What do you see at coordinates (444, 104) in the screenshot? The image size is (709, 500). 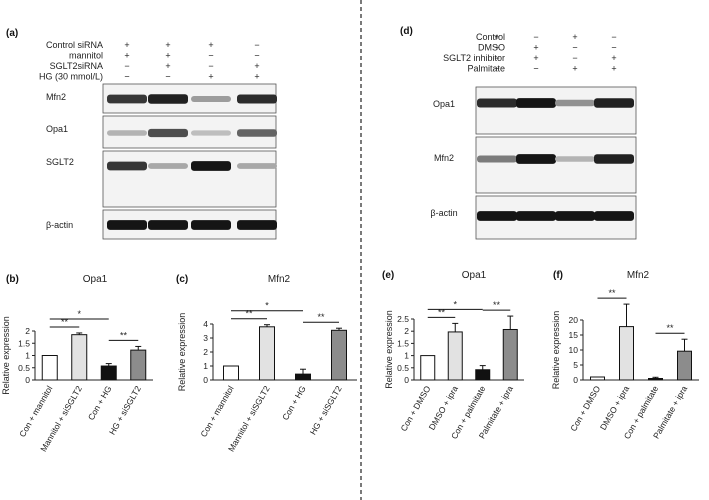 I see `blot-name: Opa1` at bounding box center [444, 104].